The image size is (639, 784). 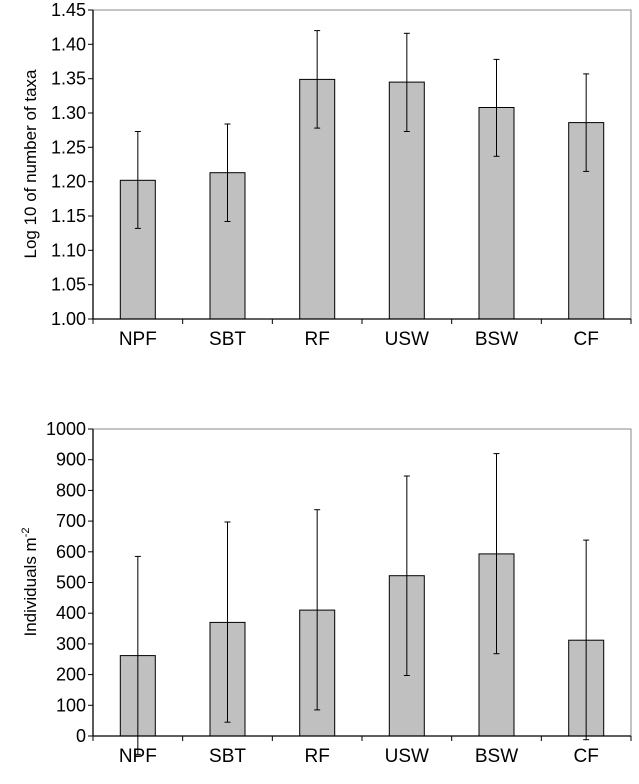 What do you see at coordinates (71, 705) in the screenshot?
I see `y-tick-label-individuals: 100` at bounding box center [71, 705].